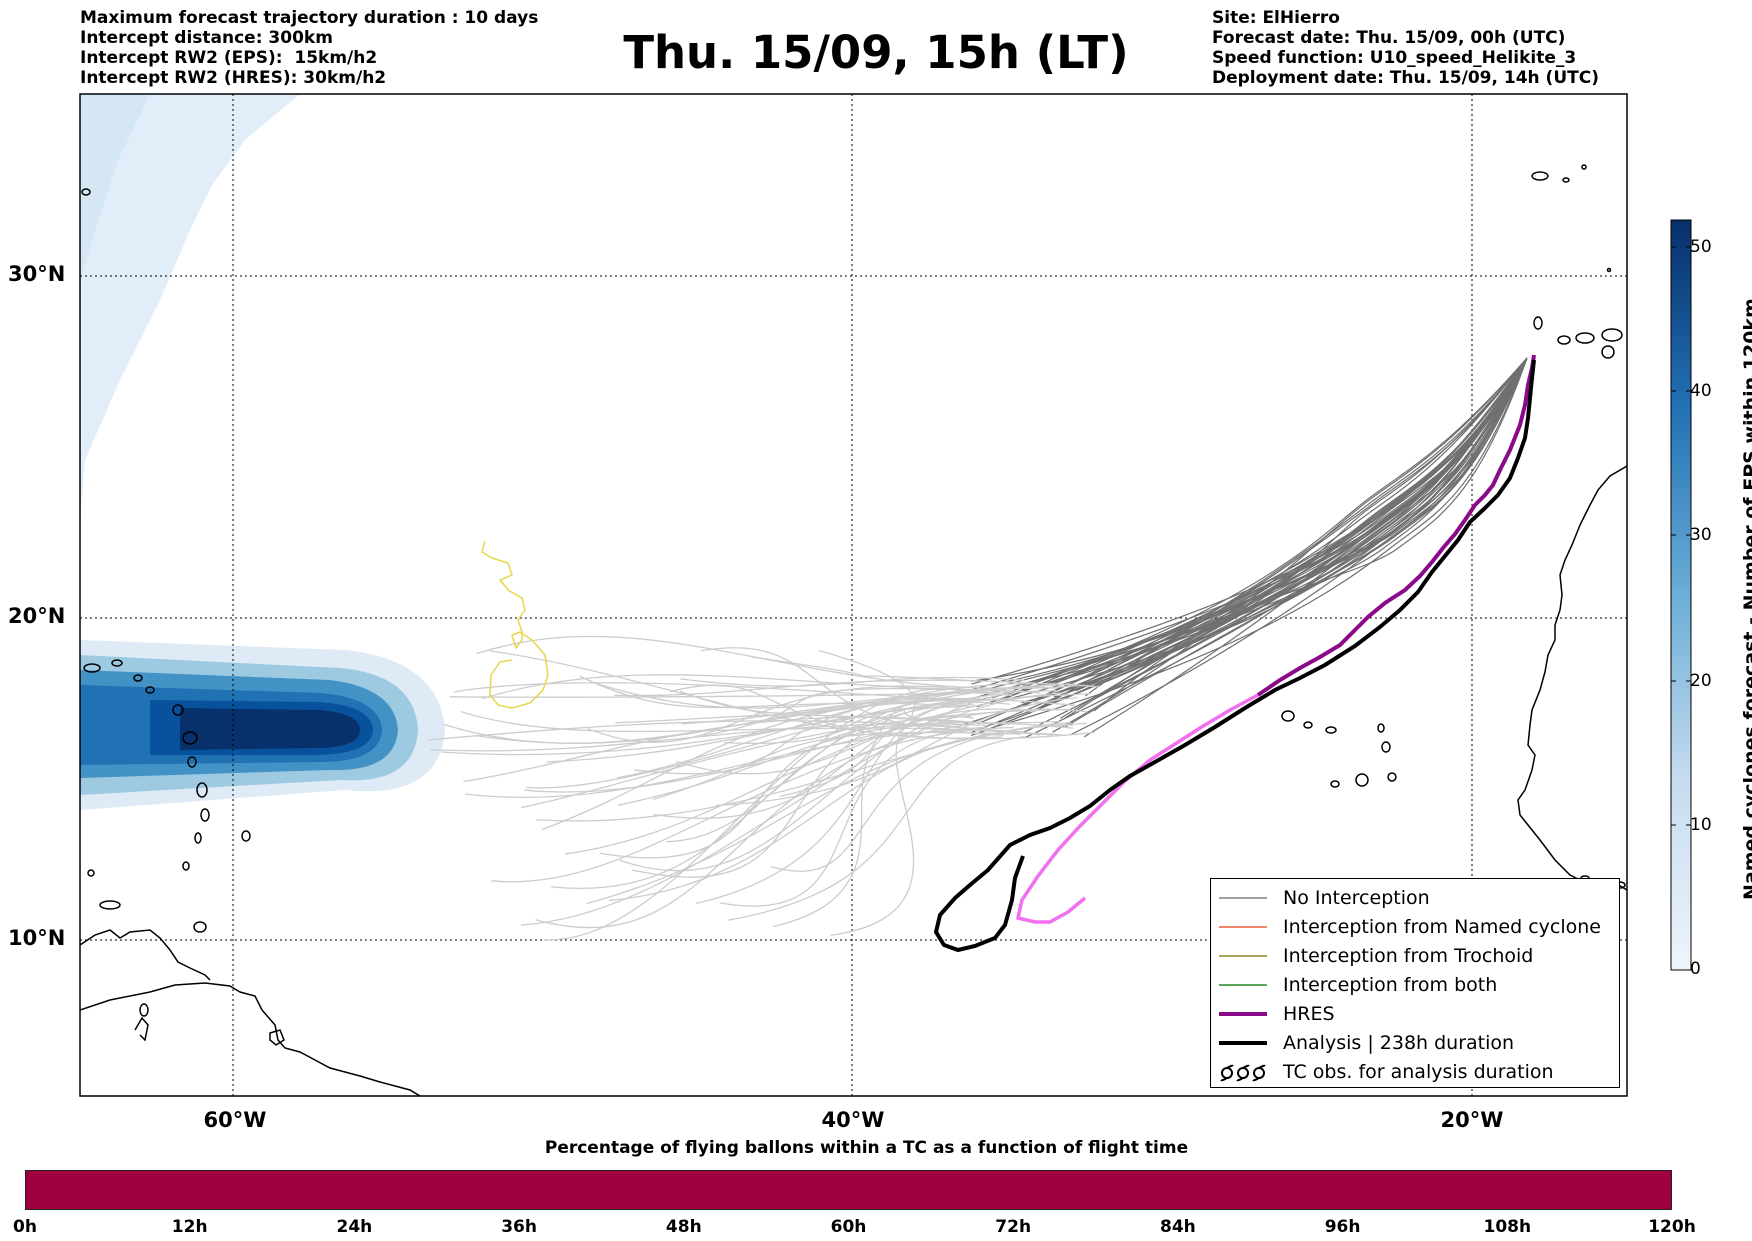 The image size is (1752, 1241). What do you see at coordinates (229, 58) in the screenshot?
I see `meta-rw2-eps: Intercept RW2 (EPS): 15km/h2` at bounding box center [229, 58].